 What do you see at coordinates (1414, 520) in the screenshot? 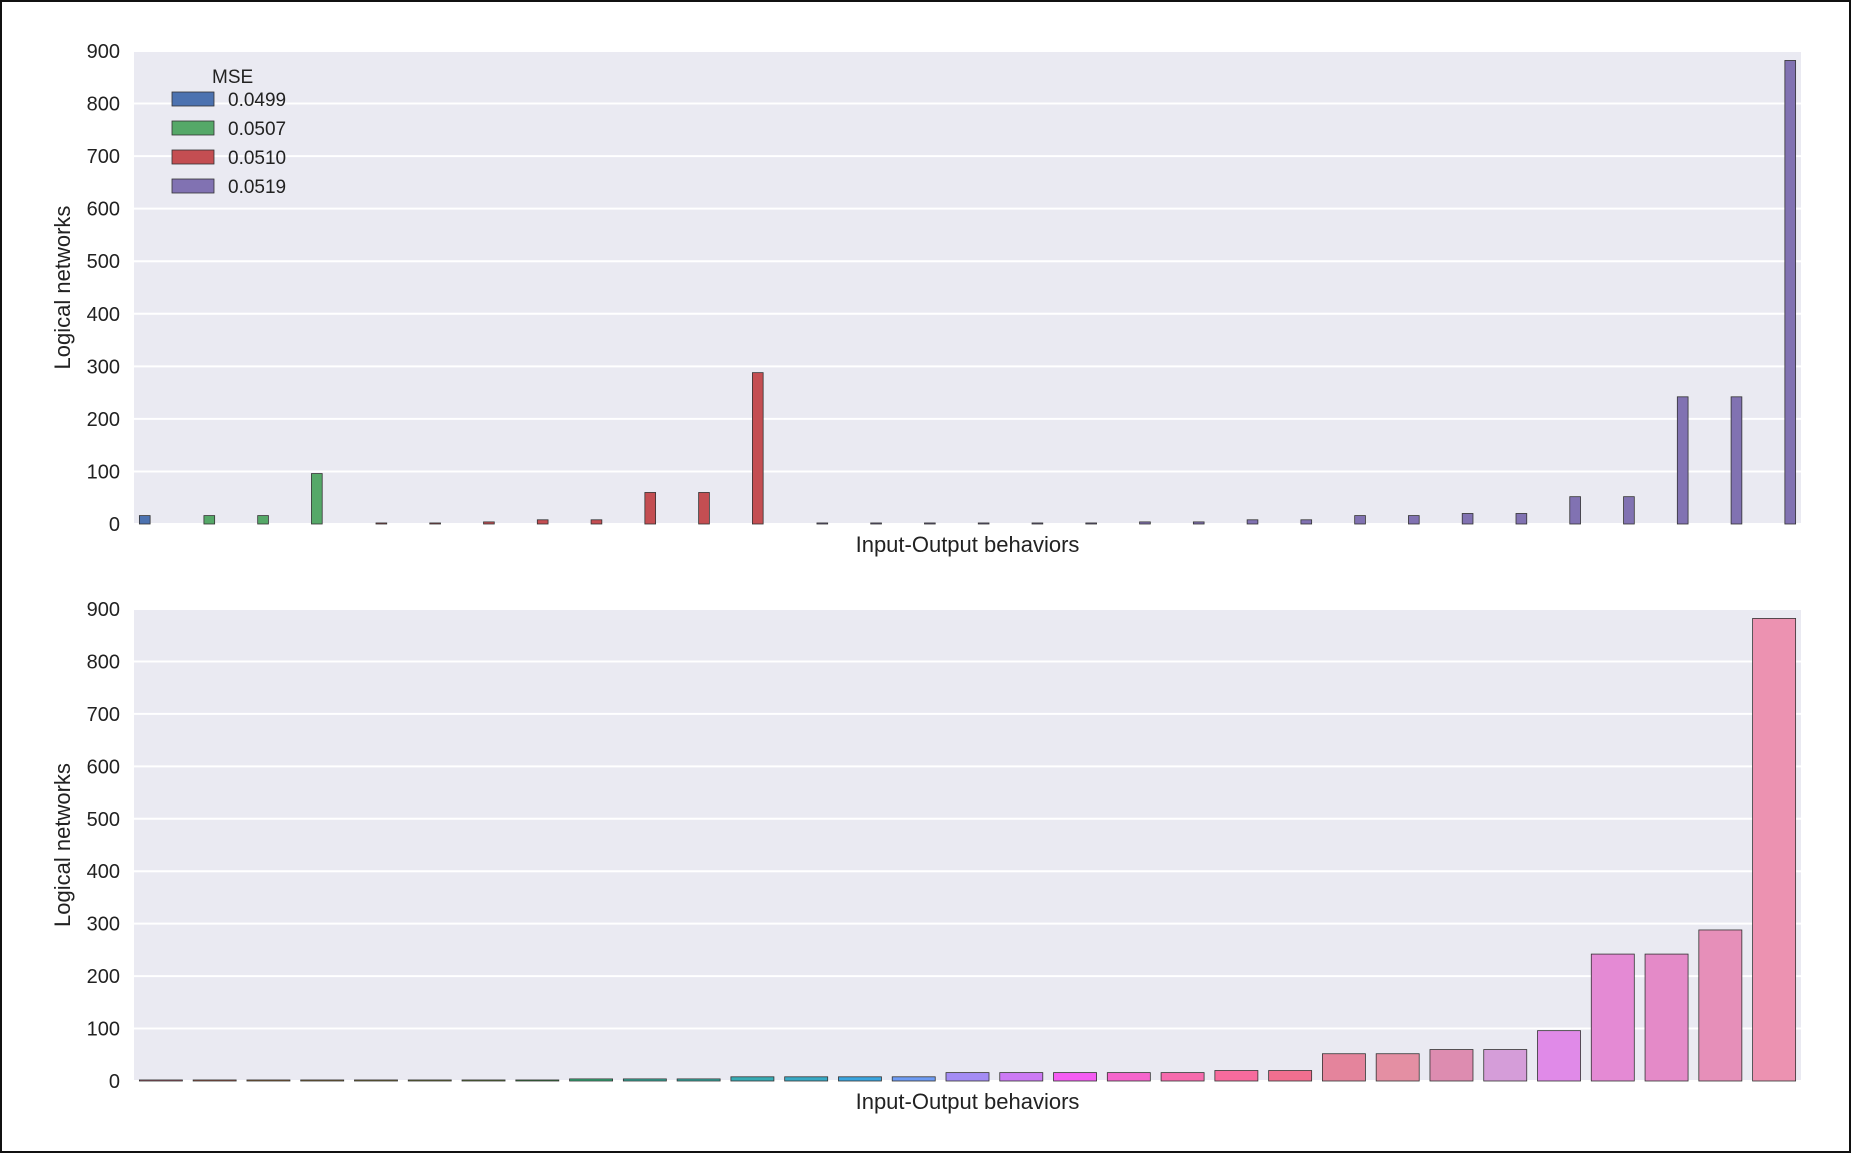
I see `bar-0.0519-23` at bounding box center [1414, 520].